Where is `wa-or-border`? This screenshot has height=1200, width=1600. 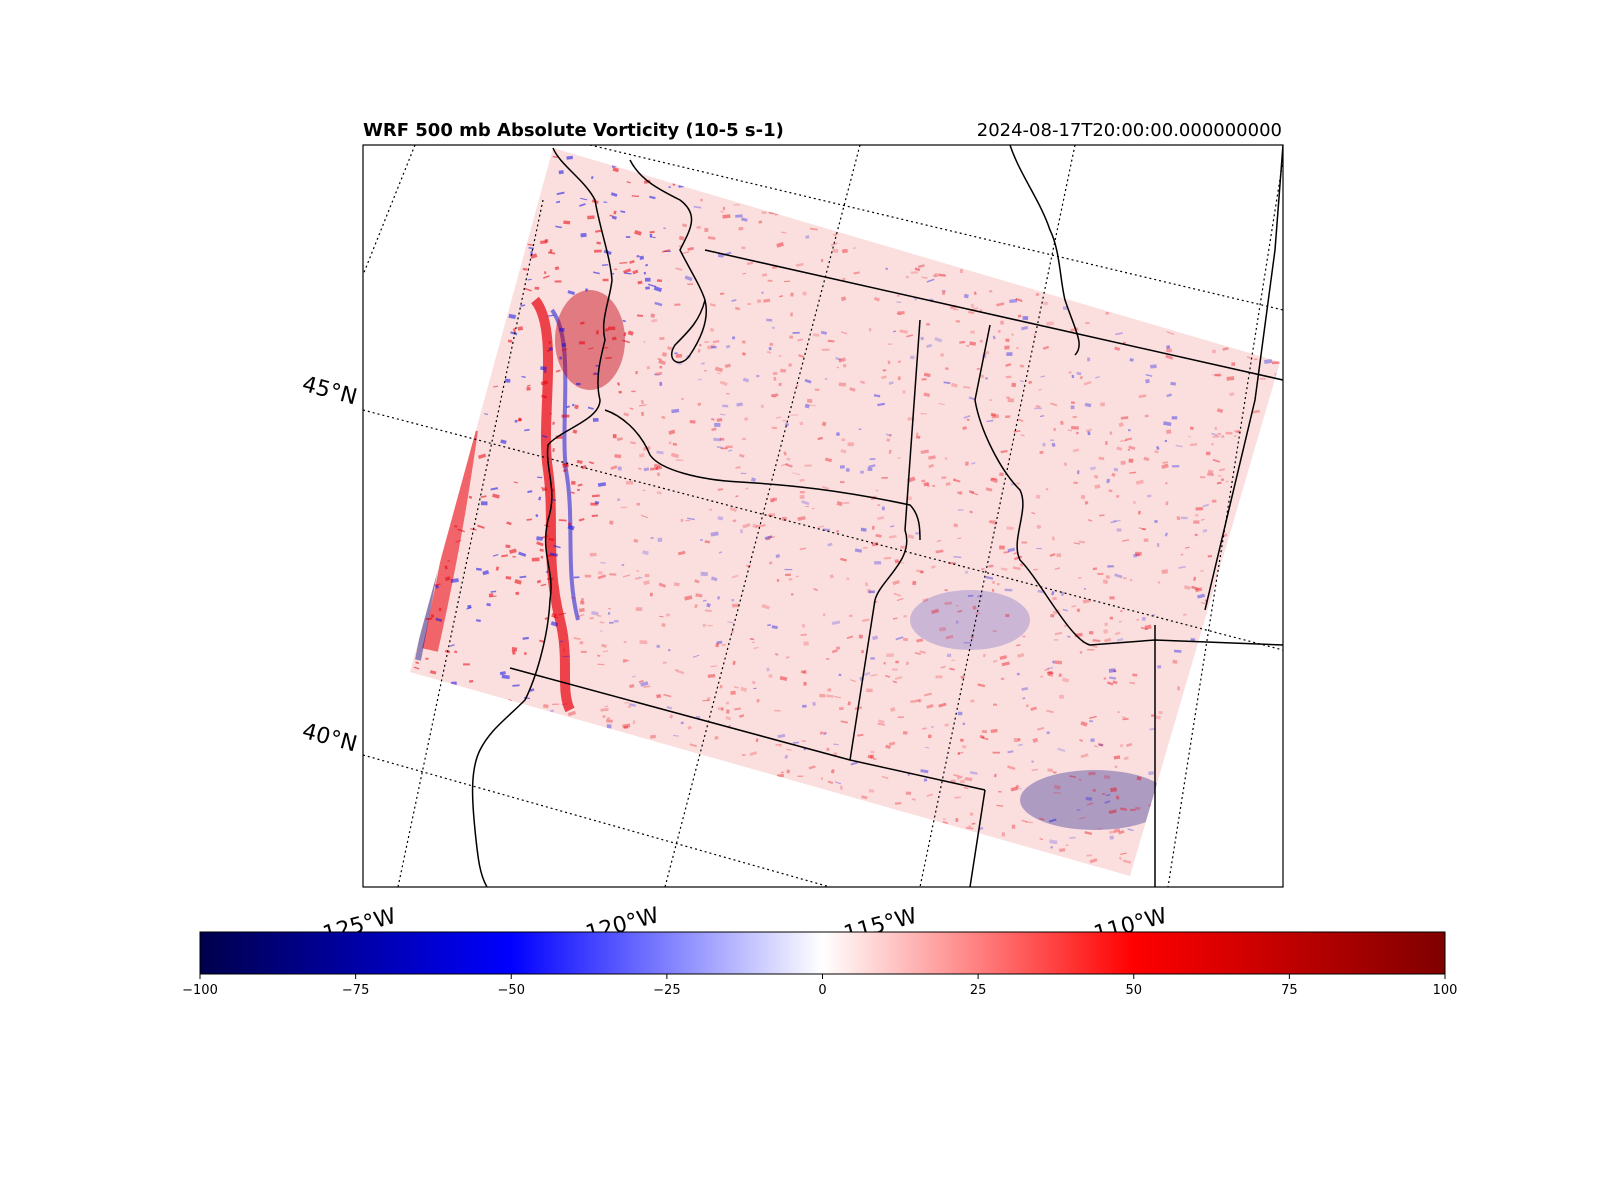 wa-or-border is located at coordinates (762, 475).